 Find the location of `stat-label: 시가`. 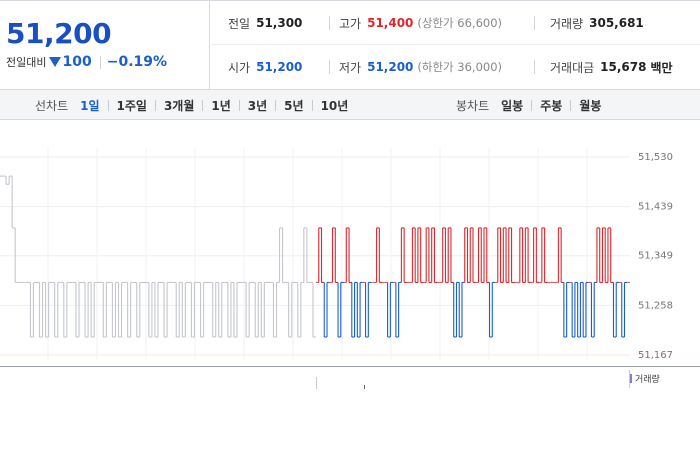

stat-label: 시가 is located at coordinates (239, 67).